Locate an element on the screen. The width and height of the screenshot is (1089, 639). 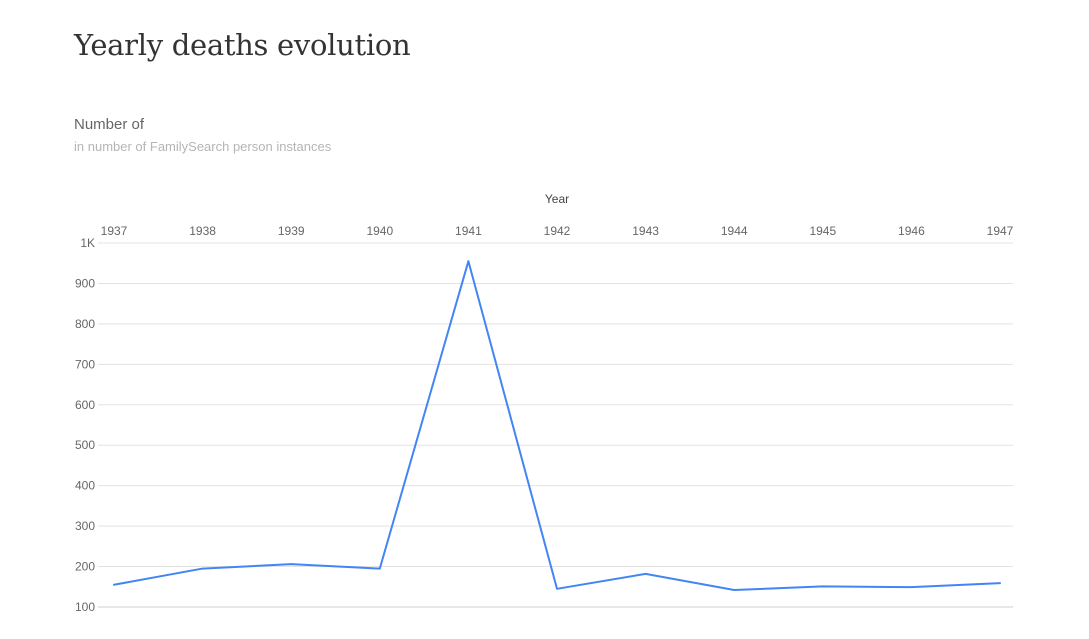
y-tick-label: 700 is located at coordinates (85, 364).